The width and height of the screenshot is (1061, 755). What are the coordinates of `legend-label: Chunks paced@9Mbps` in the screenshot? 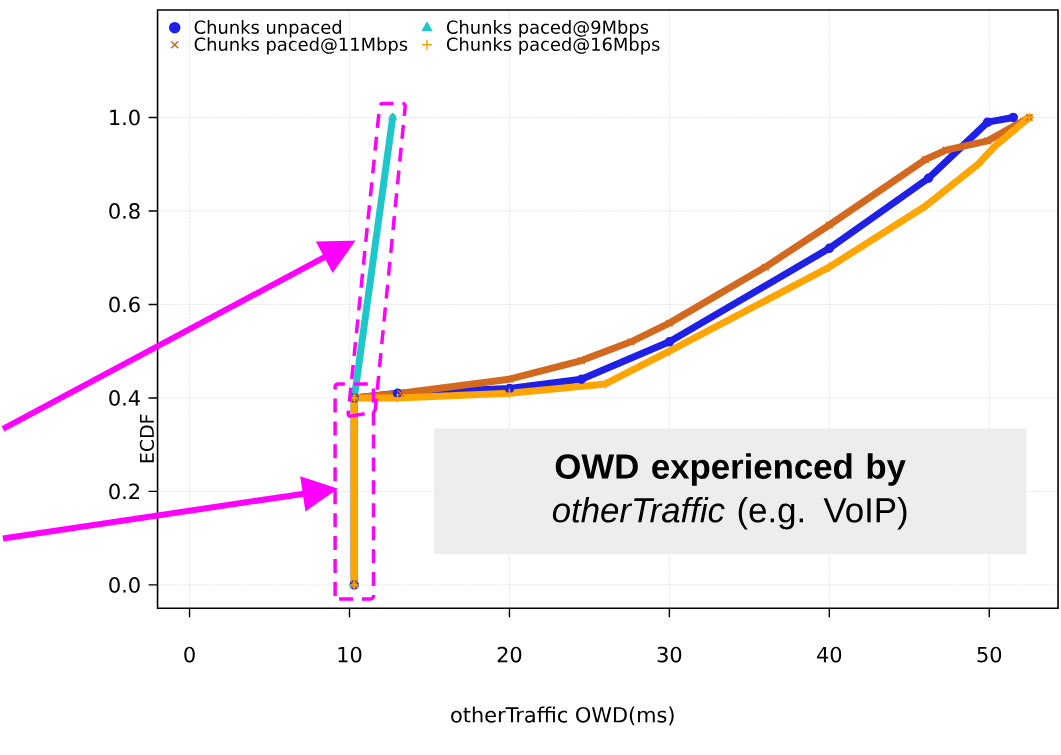 It's located at (547, 29).